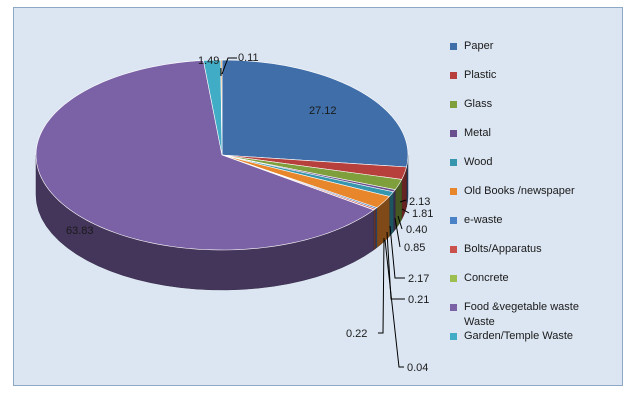 Image resolution: width=629 pixels, height=394 pixels. What do you see at coordinates (248, 58) in the screenshot?
I see `data-label-0-11: 0.11` at bounding box center [248, 58].